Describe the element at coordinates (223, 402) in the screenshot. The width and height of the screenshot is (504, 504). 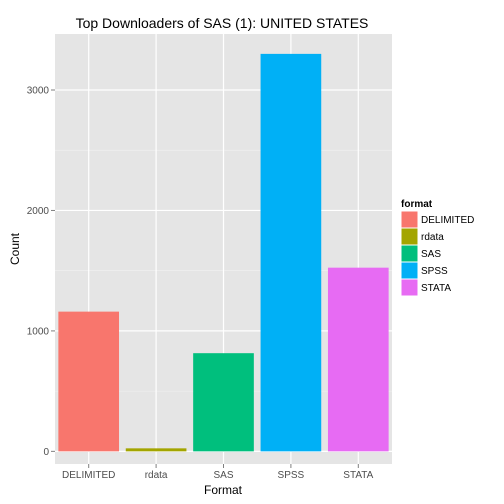
I see `bar-sas` at that location.